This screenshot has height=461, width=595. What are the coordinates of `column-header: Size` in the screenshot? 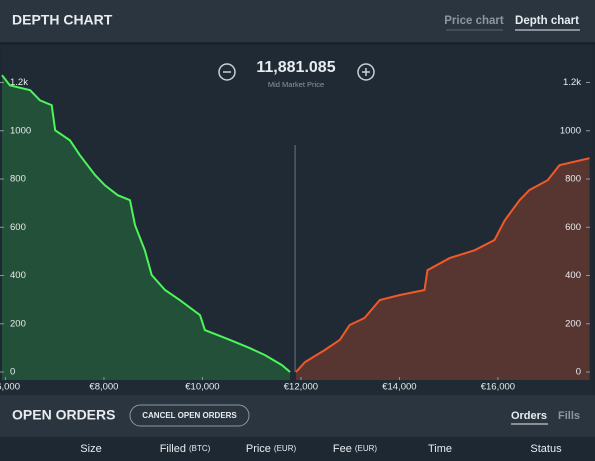 It's located at (90, 449).